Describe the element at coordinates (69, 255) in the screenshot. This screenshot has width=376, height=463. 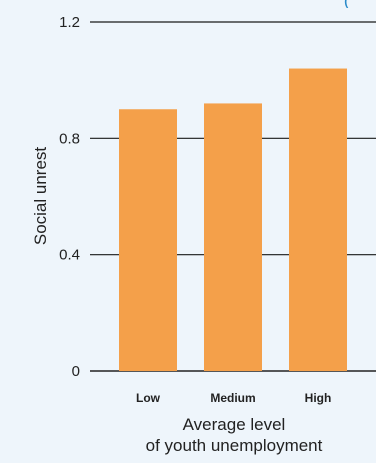
I see `y-tick-label: 0.4` at that location.